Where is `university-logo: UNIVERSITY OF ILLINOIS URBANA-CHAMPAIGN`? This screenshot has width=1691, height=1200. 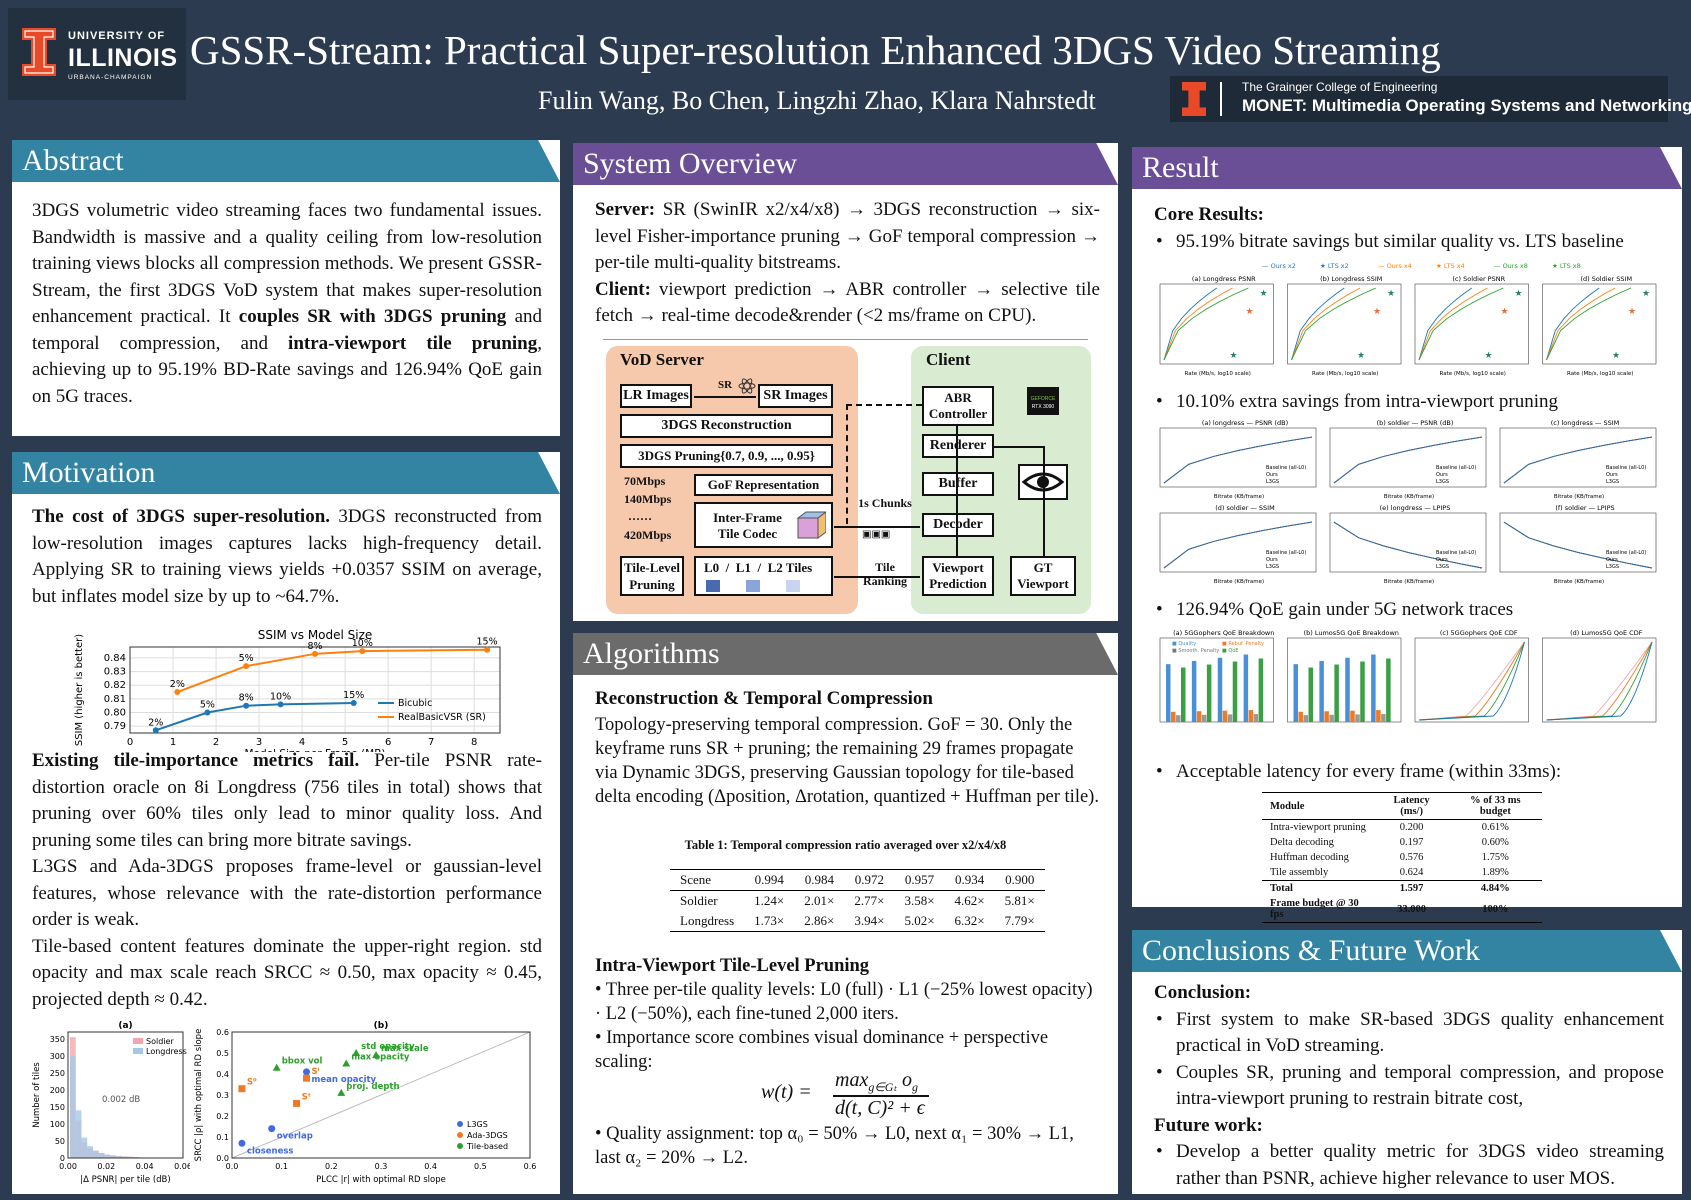 university-logo: UNIVERSITY OF ILLINOIS URBANA-CHAMPAIGN is located at coordinates (97, 54).